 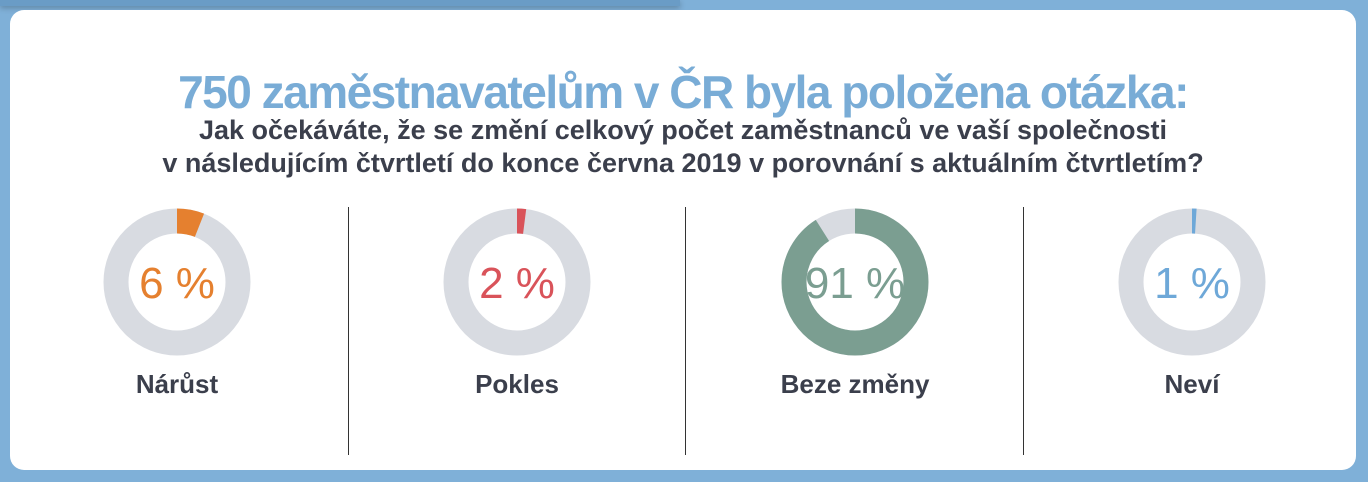 I want to click on value-label-nevi: 1 %, so click(x=1192, y=283).